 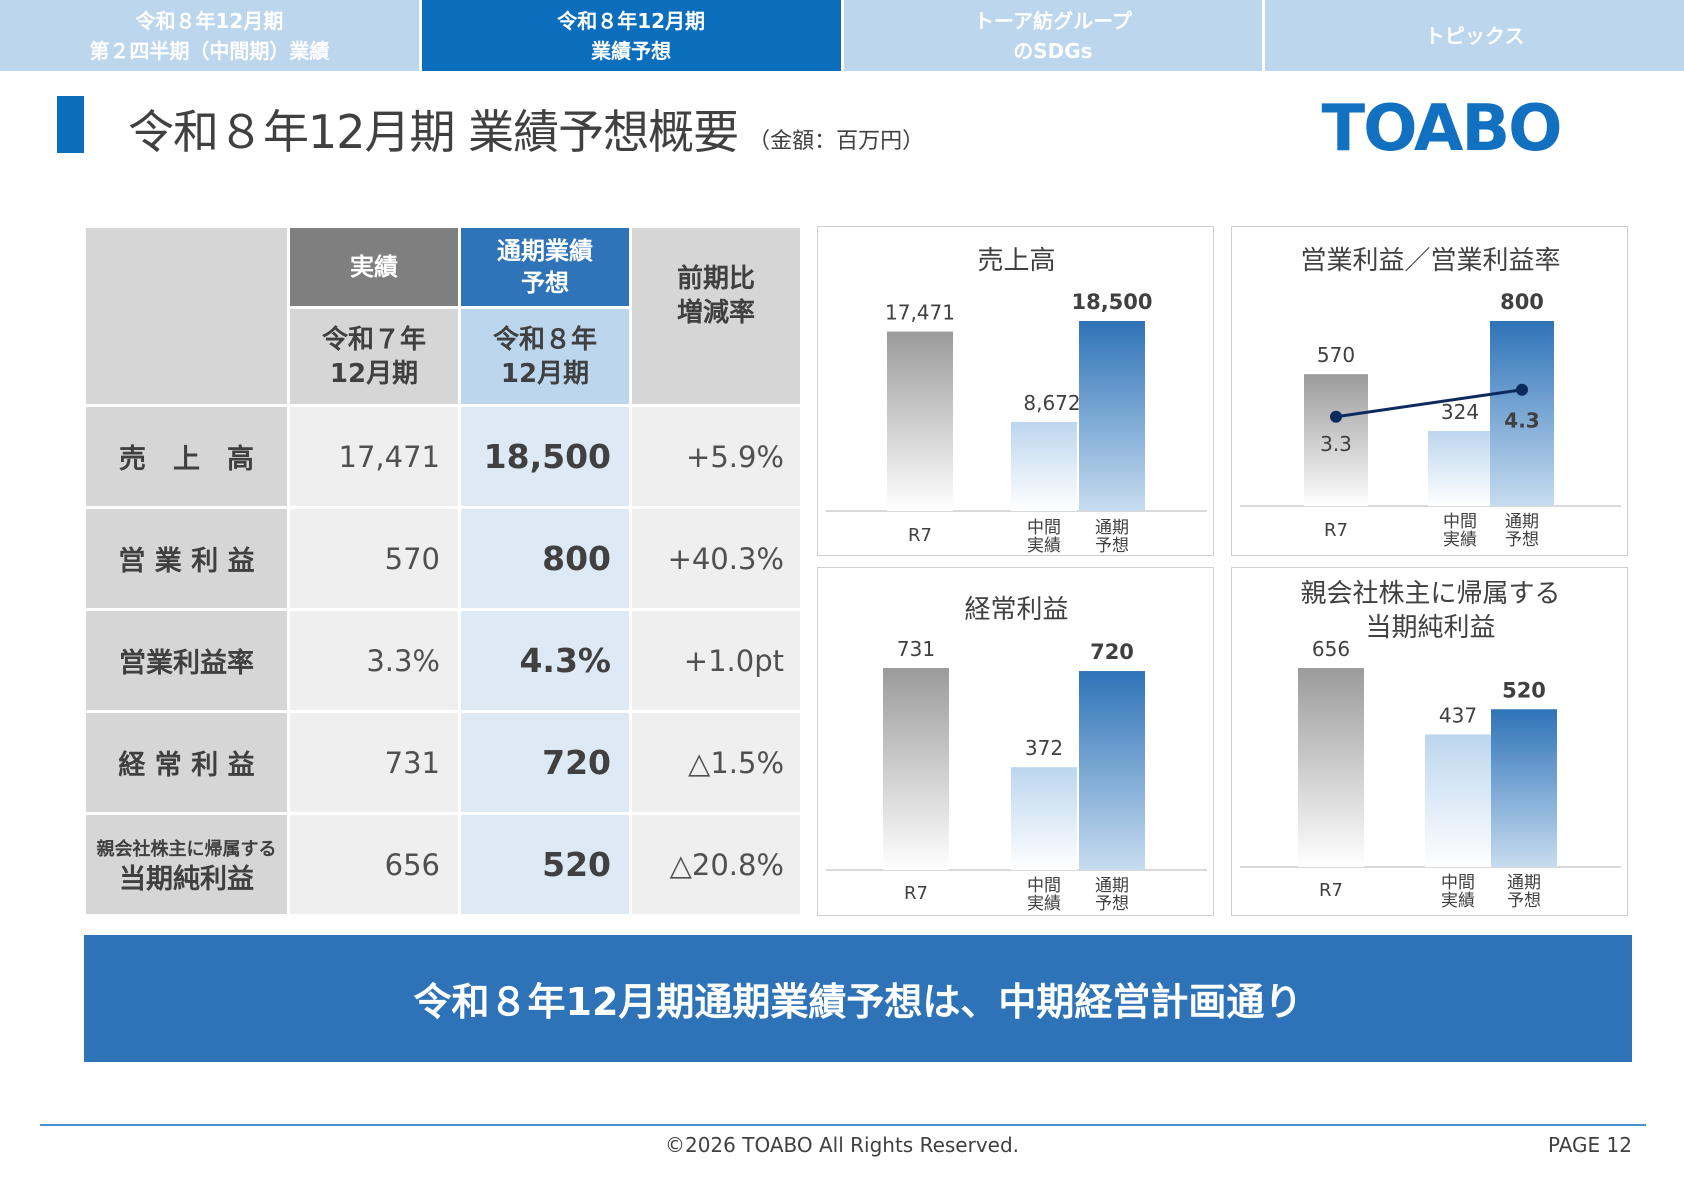 What do you see at coordinates (374, 558) in the screenshot?
I see `actual-value: 570` at bounding box center [374, 558].